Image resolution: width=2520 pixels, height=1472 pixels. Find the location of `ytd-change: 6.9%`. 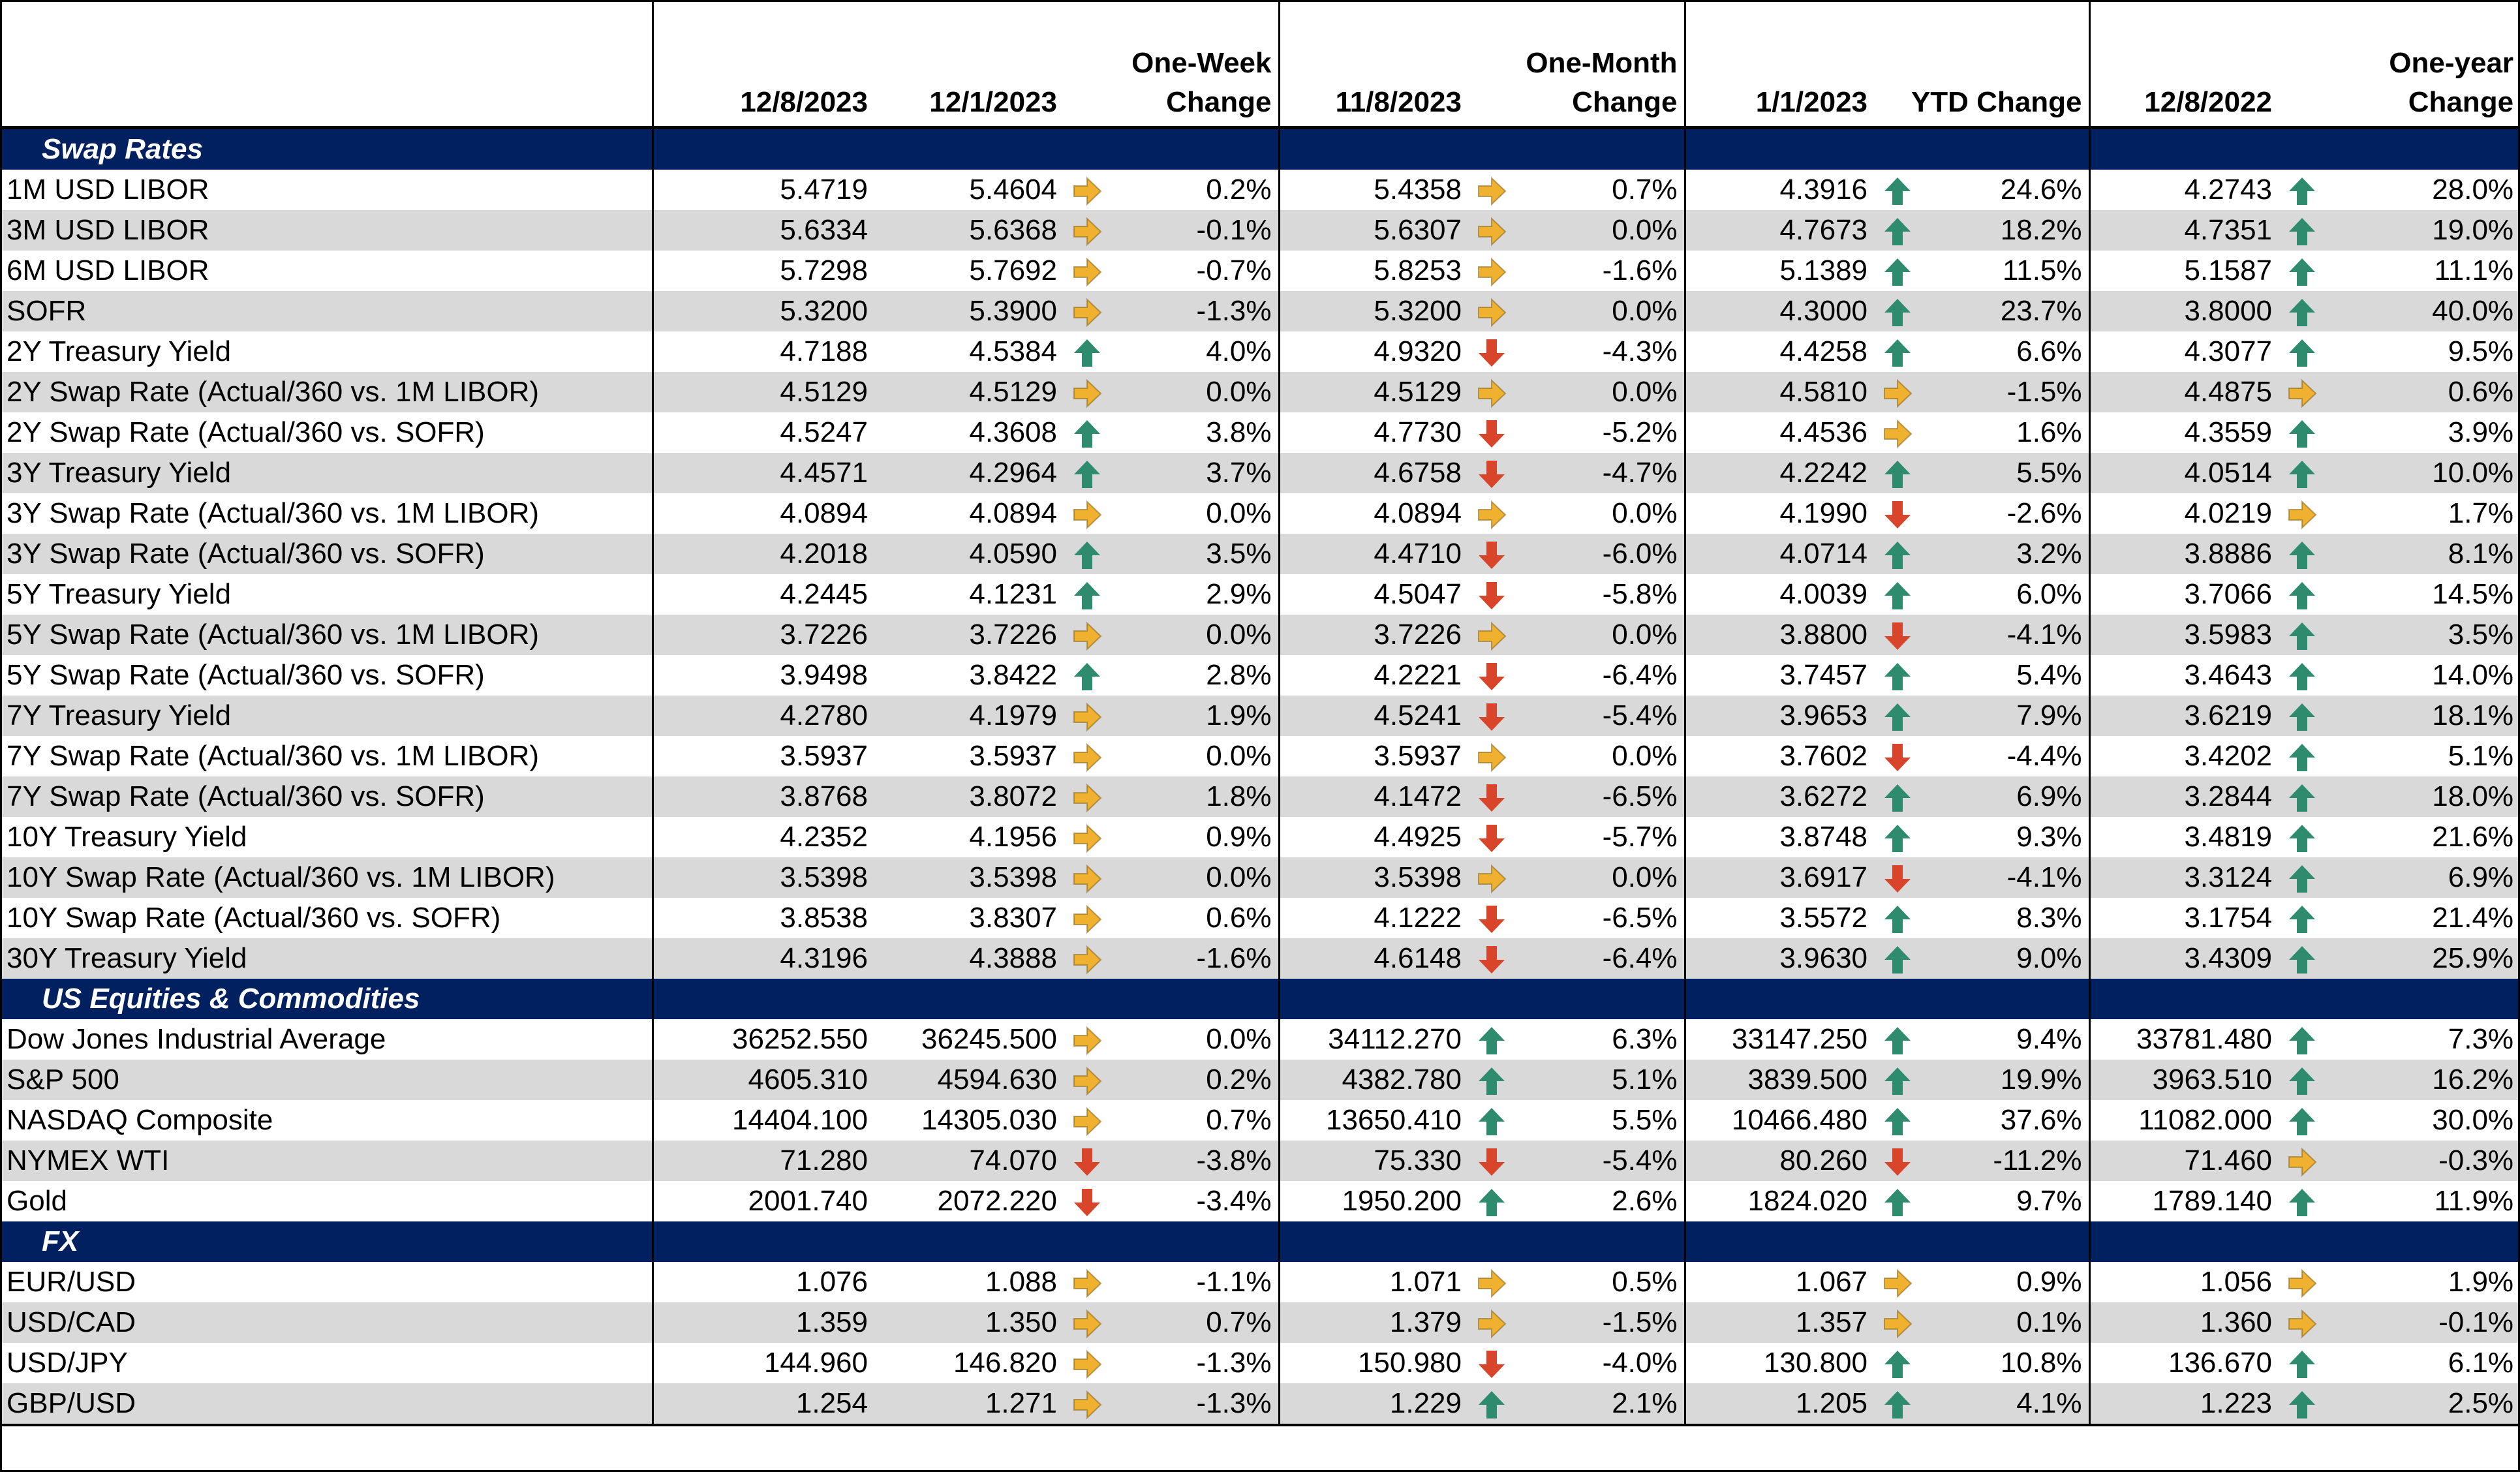

ytd-change: 6.9% is located at coordinates (2006, 796).